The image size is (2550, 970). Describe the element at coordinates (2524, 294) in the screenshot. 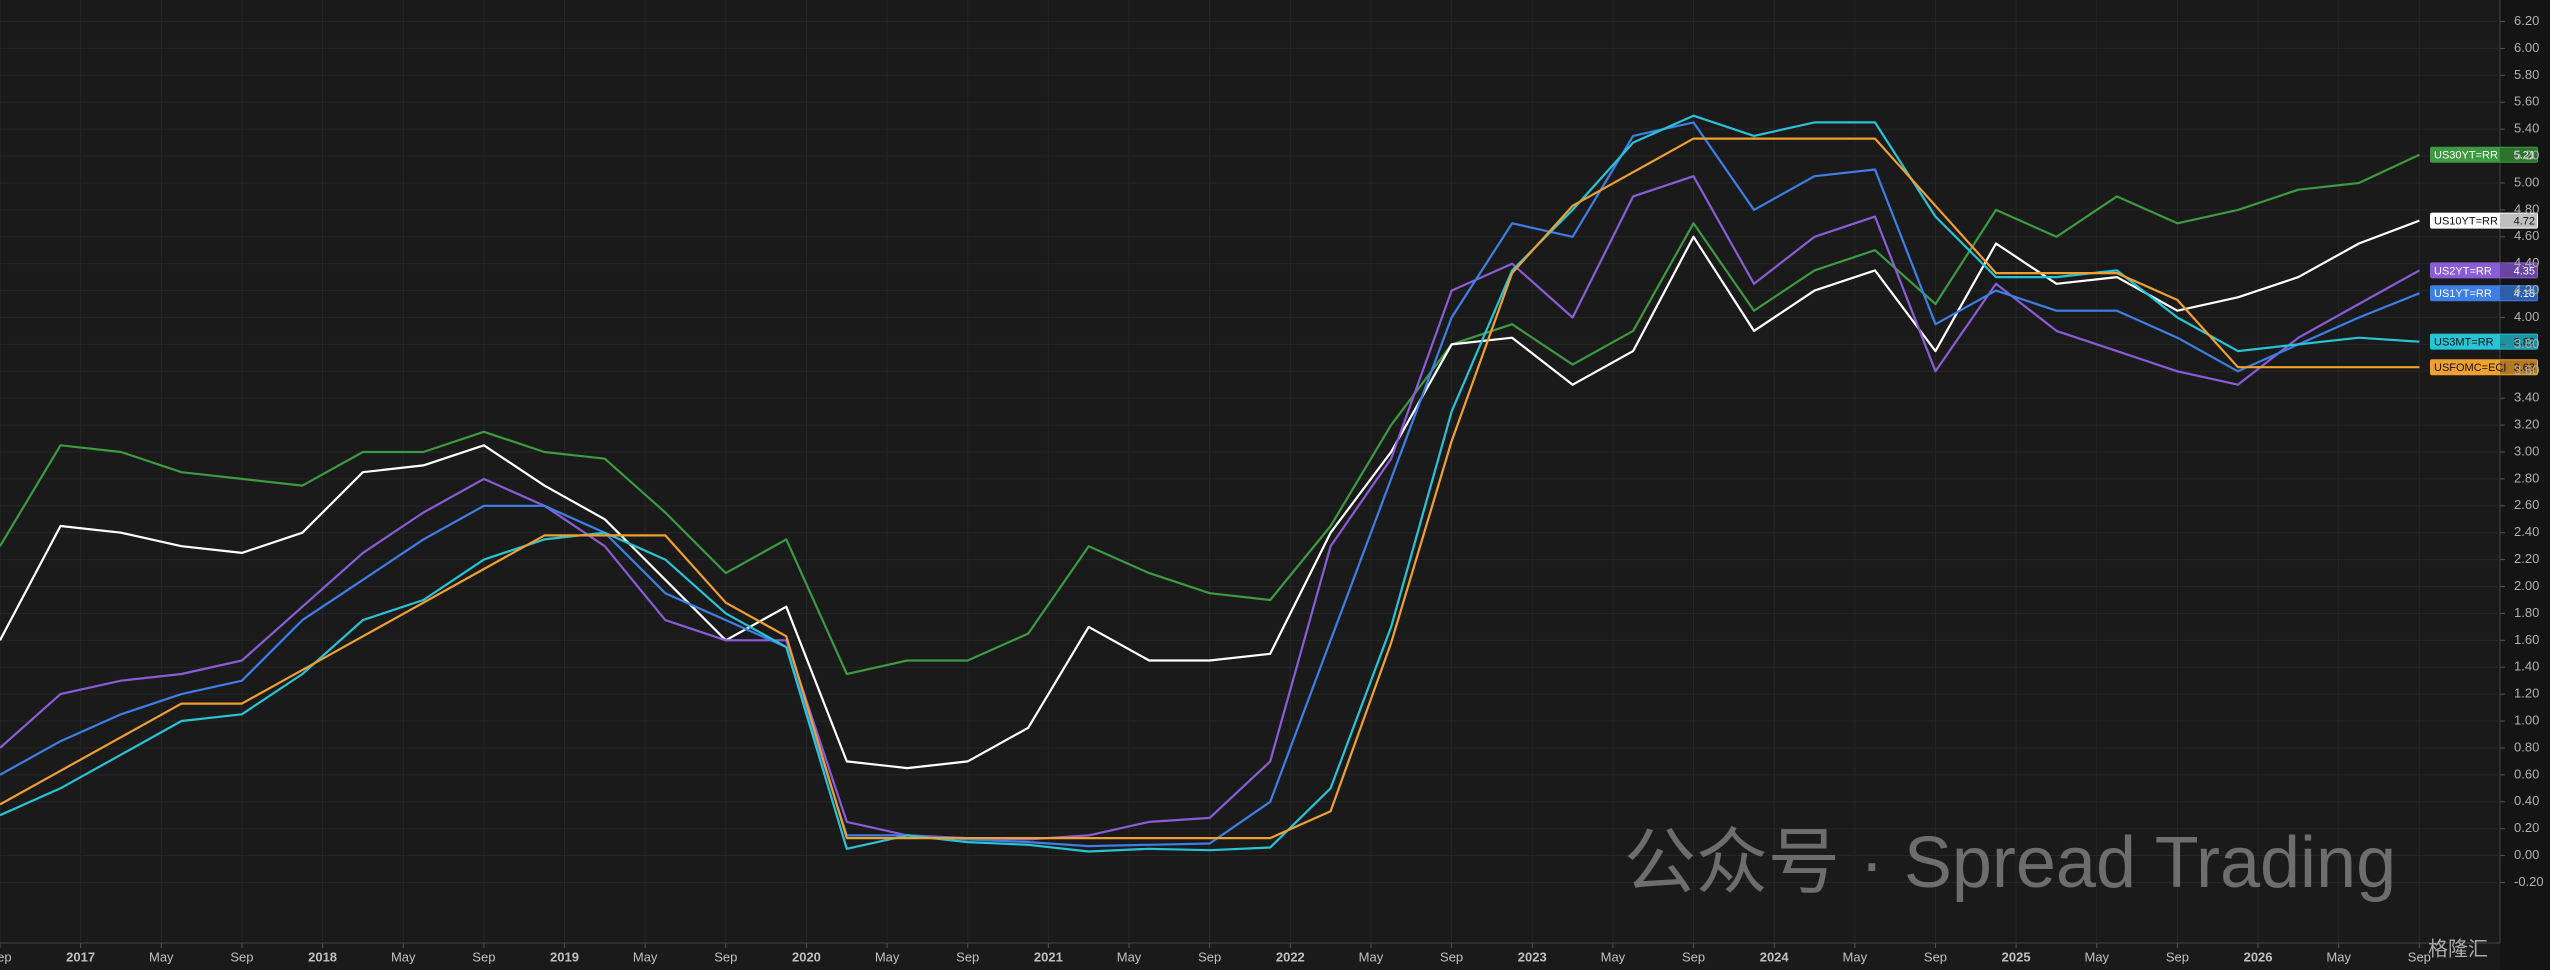

I see `tag-value: 4.18` at that location.